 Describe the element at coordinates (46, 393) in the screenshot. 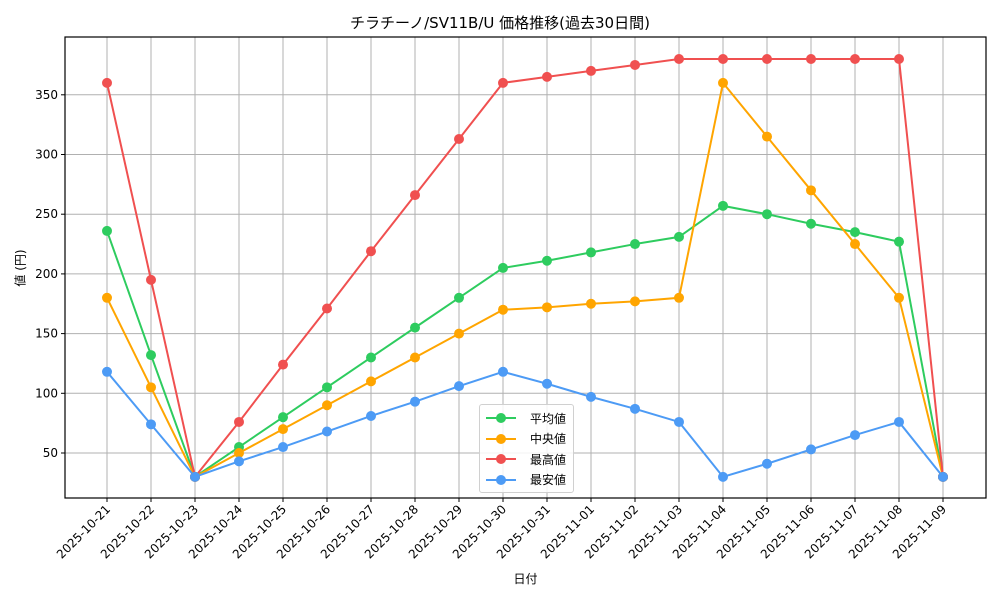

I see `y-tick-label: 100` at that location.